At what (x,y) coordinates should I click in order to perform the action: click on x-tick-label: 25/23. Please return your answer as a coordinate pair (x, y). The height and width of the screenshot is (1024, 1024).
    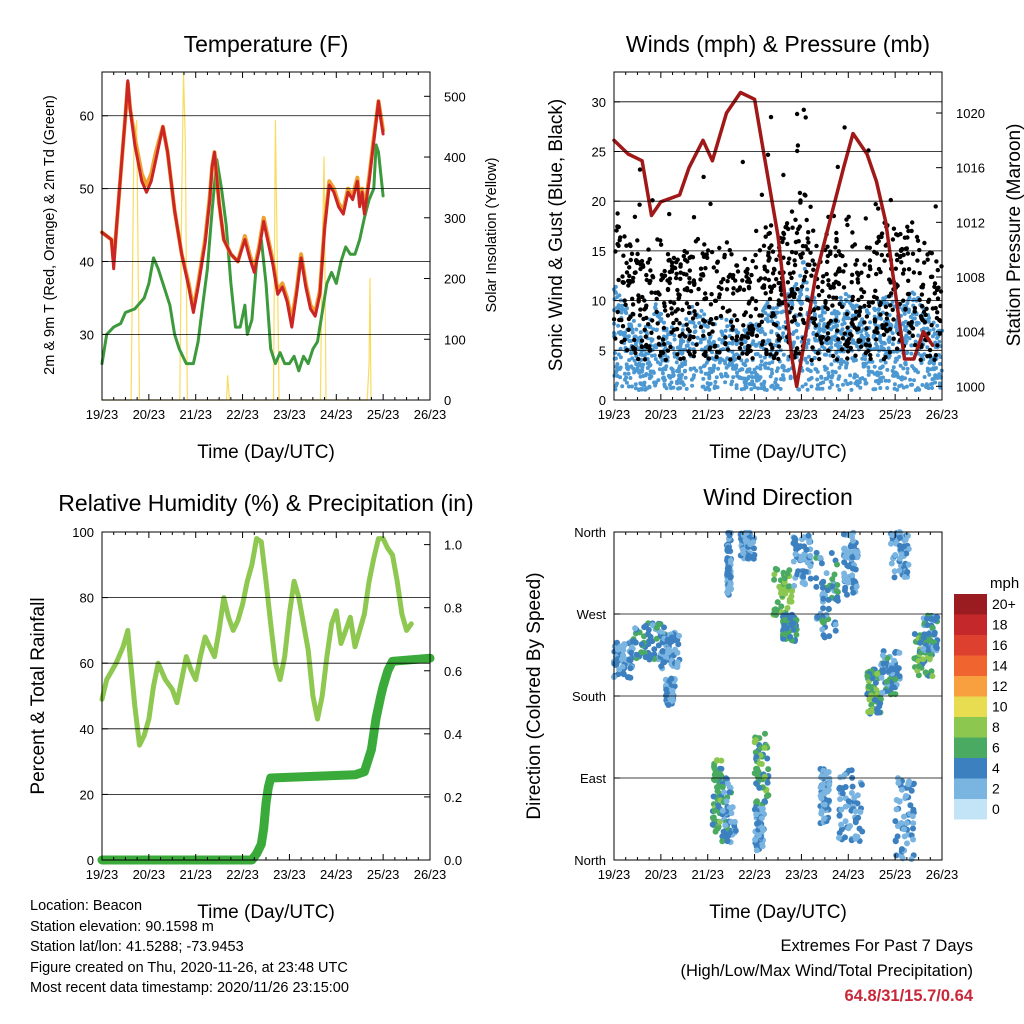
    Looking at the image, I should click on (895, 874).